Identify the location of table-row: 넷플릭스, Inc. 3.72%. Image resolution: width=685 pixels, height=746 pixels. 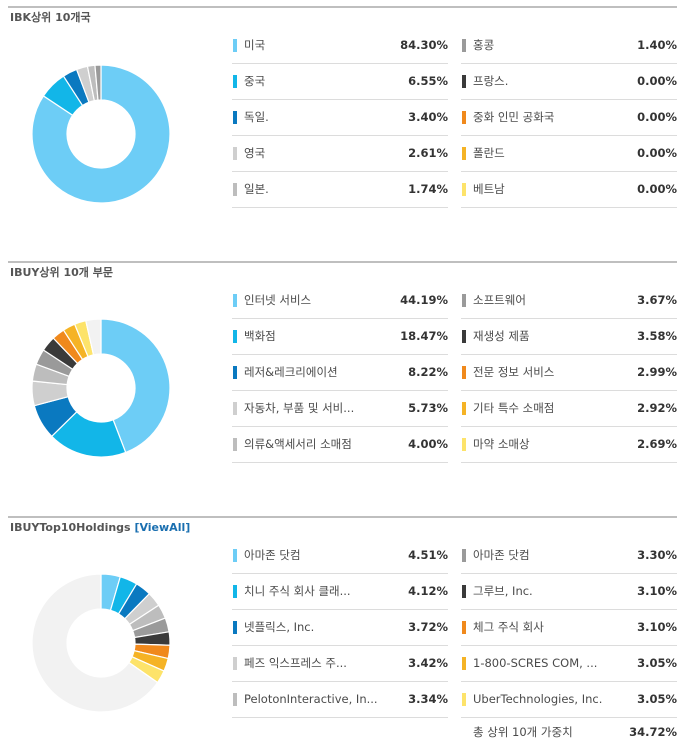
(340, 628).